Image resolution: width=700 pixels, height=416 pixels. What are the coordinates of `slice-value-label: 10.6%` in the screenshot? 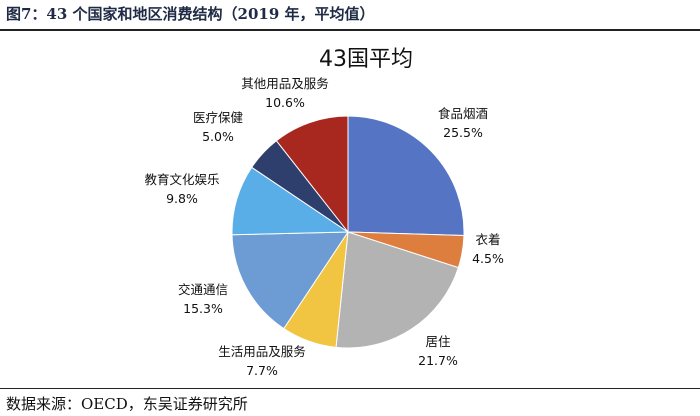 It's located at (285, 102).